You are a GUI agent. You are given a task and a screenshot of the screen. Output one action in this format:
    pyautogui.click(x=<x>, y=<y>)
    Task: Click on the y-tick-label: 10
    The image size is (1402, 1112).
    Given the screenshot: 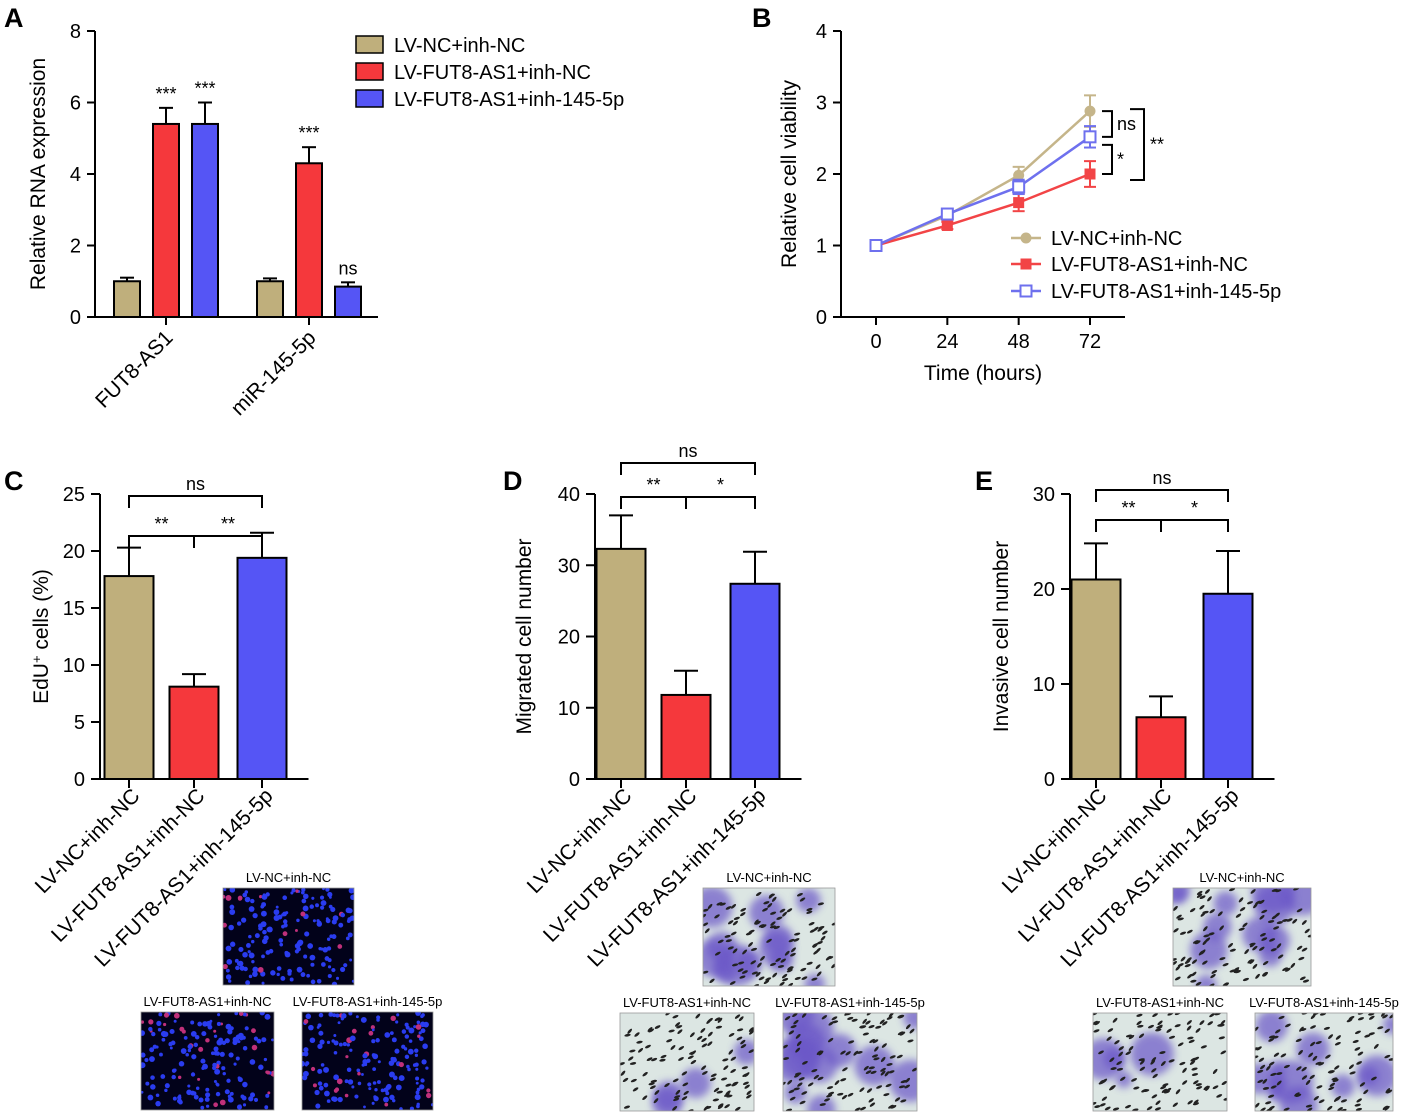 What is the action you would take?
    pyautogui.click(x=1044, y=685)
    